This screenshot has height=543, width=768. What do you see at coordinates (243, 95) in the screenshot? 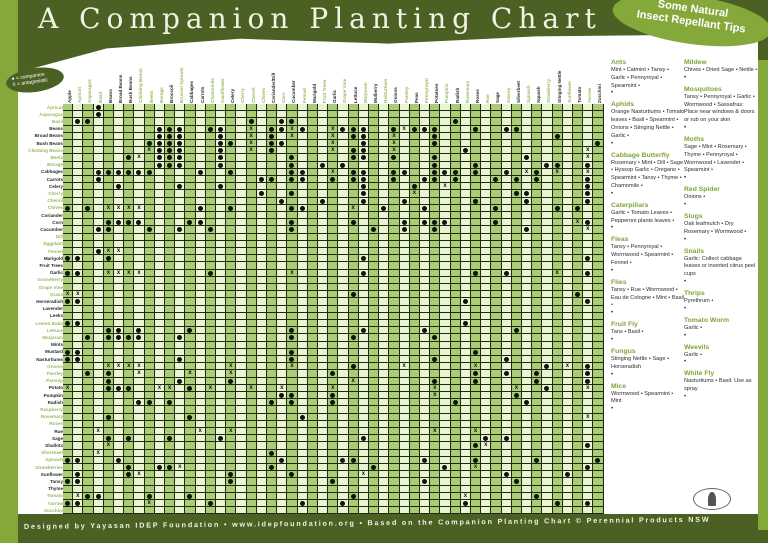
I see `column-header: Cherry` at bounding box center [243, 95].